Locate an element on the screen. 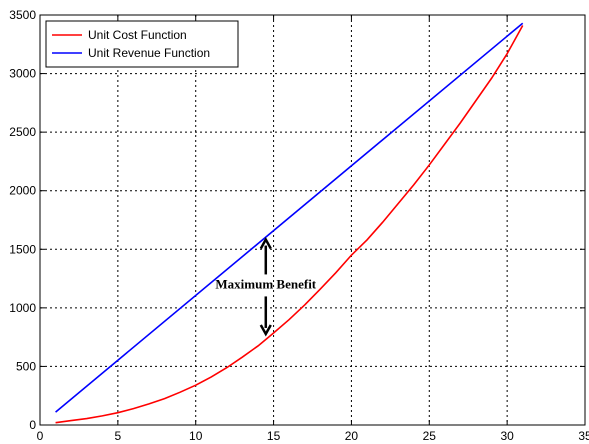 The height and width of the screenshot is (444, 589). arrow-up-head is located at coordinates (265, 243).